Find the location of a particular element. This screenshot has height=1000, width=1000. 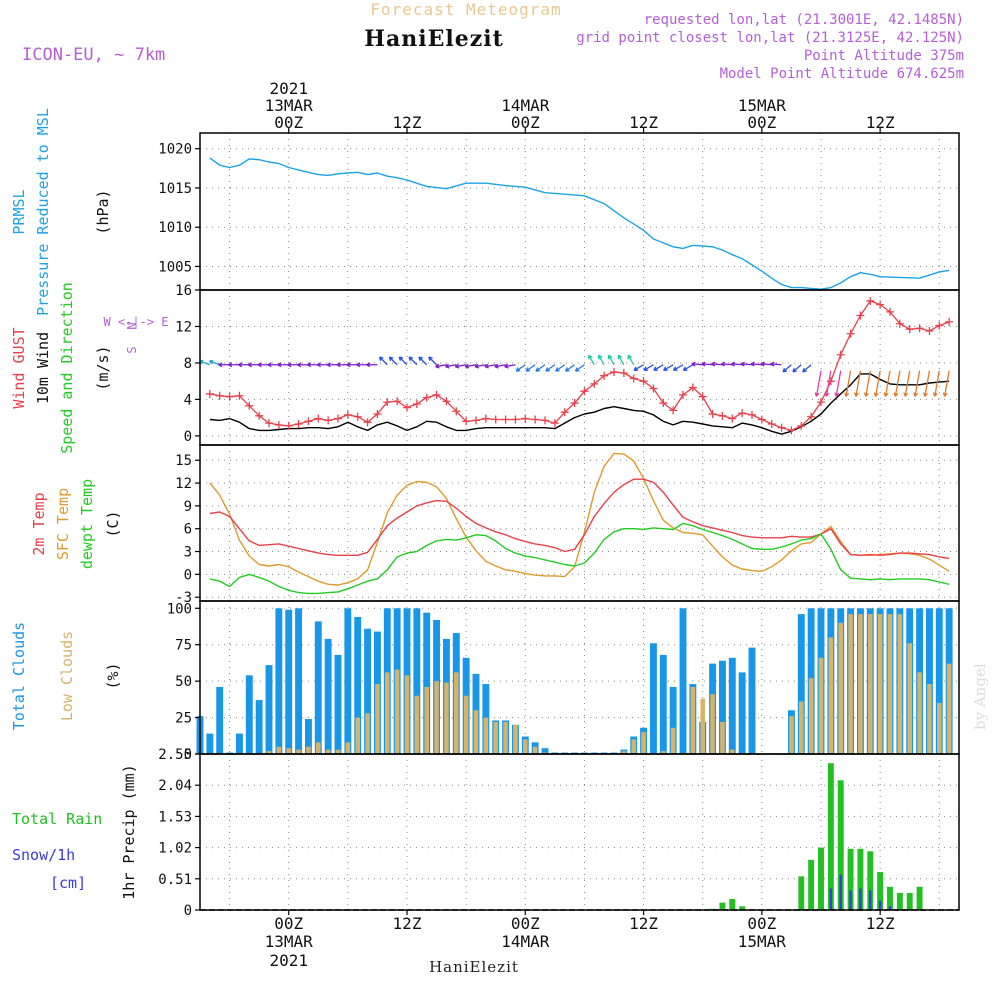

point-altitude: Point Altitude 375m is located at coordinates (884, 56).